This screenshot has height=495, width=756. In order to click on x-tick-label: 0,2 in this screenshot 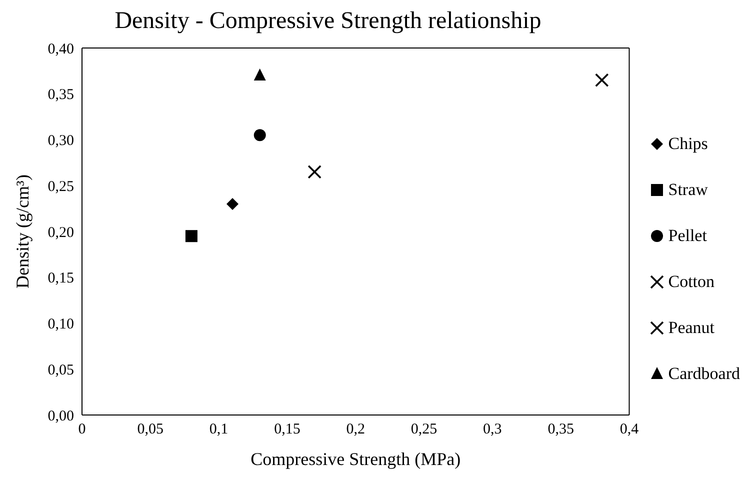, I will do `click(355, 430)`.